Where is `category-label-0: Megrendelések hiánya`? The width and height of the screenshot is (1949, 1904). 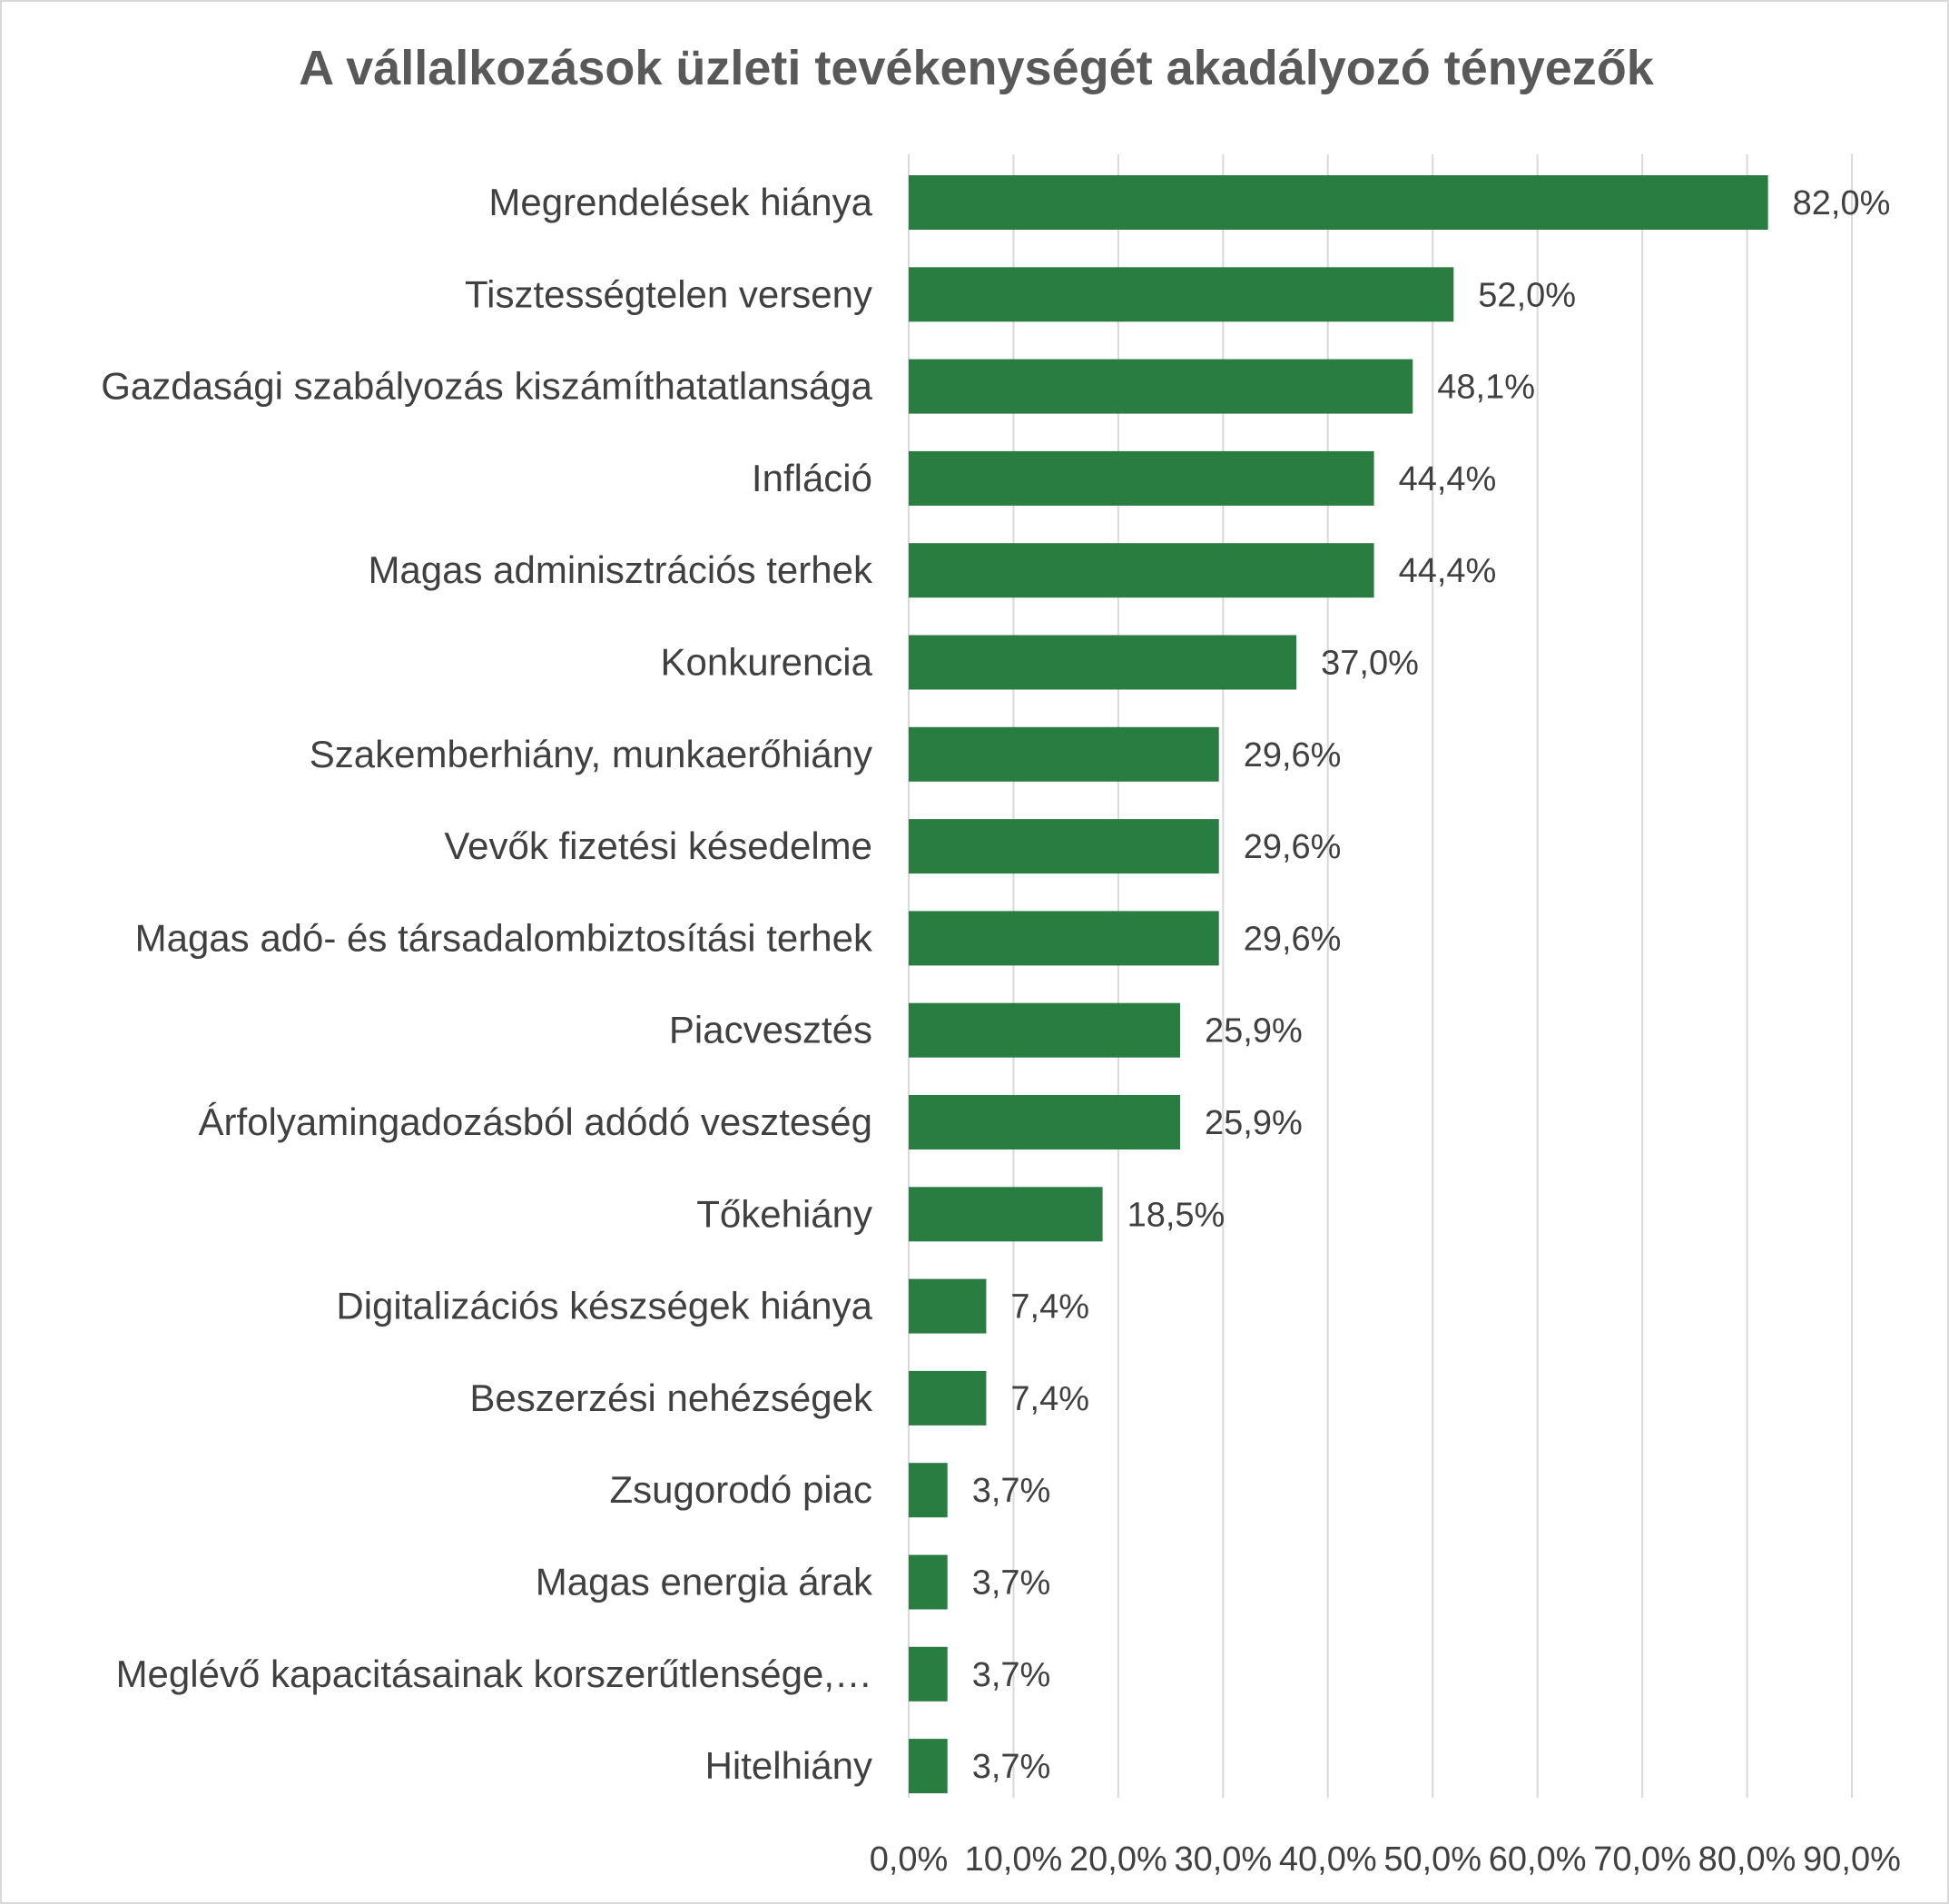
category-label-0: Megrendelések hiánya is located at coordinates (680, 202).